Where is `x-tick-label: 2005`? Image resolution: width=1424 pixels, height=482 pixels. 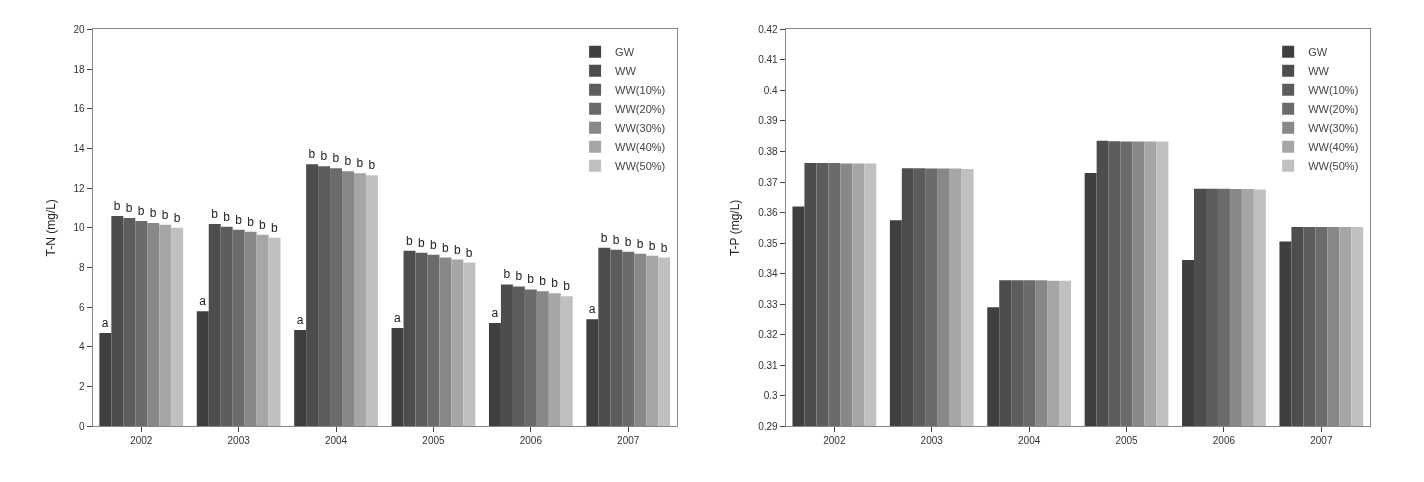
x-tick-label: 2005 is located at coordinates (1127, 441).